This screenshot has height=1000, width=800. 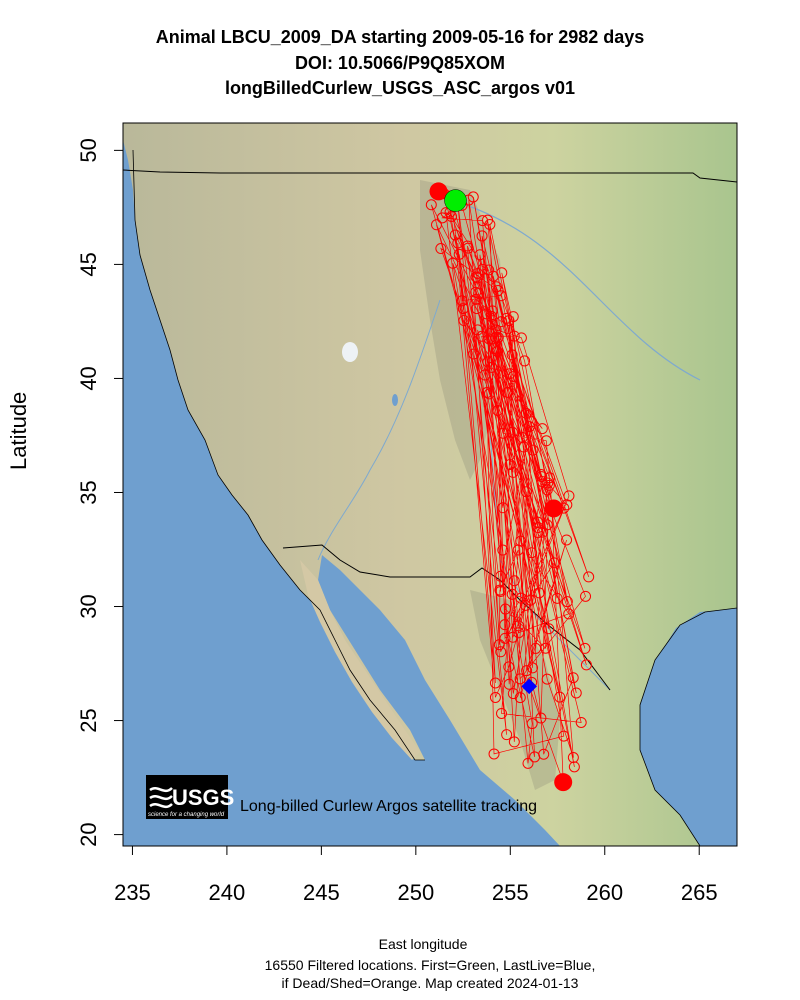 I want to click on y-axis: 20 25 30 35 40 45 50, so click(x=99, y=492).